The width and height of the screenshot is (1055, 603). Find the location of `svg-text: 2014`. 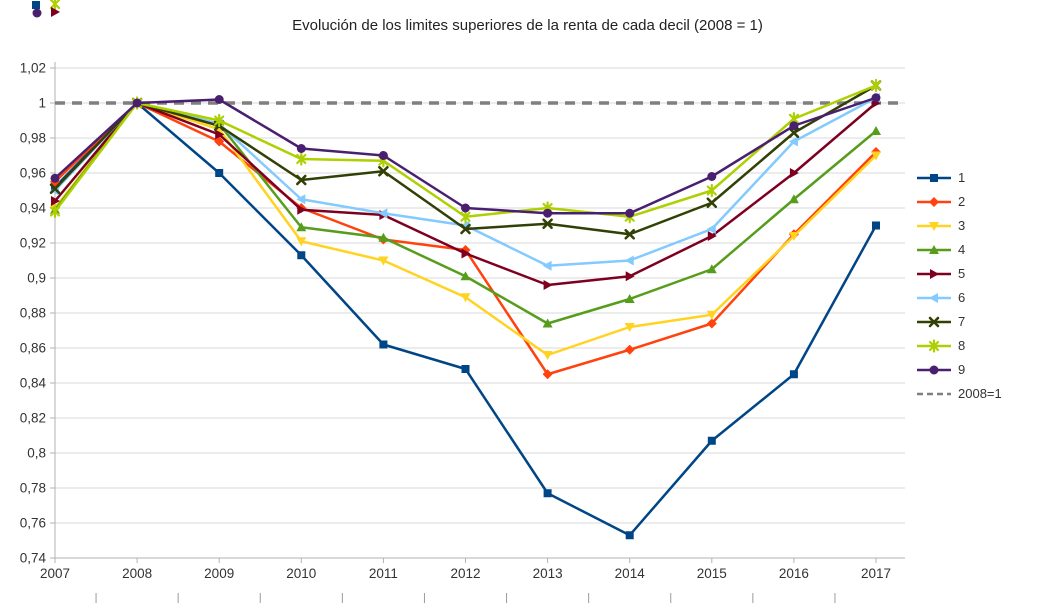

svg-text: 2014 is located at coordinates (630, 573).